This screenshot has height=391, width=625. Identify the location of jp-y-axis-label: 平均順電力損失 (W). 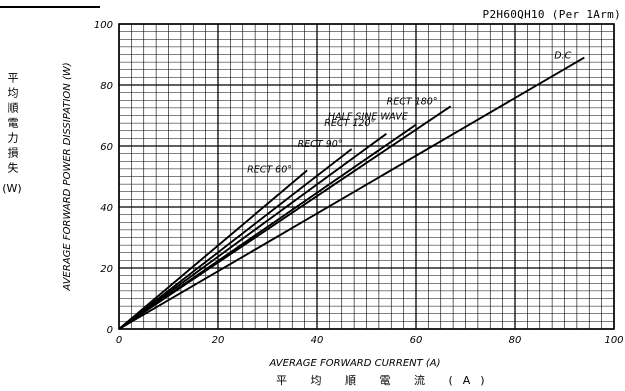
(13, 136).